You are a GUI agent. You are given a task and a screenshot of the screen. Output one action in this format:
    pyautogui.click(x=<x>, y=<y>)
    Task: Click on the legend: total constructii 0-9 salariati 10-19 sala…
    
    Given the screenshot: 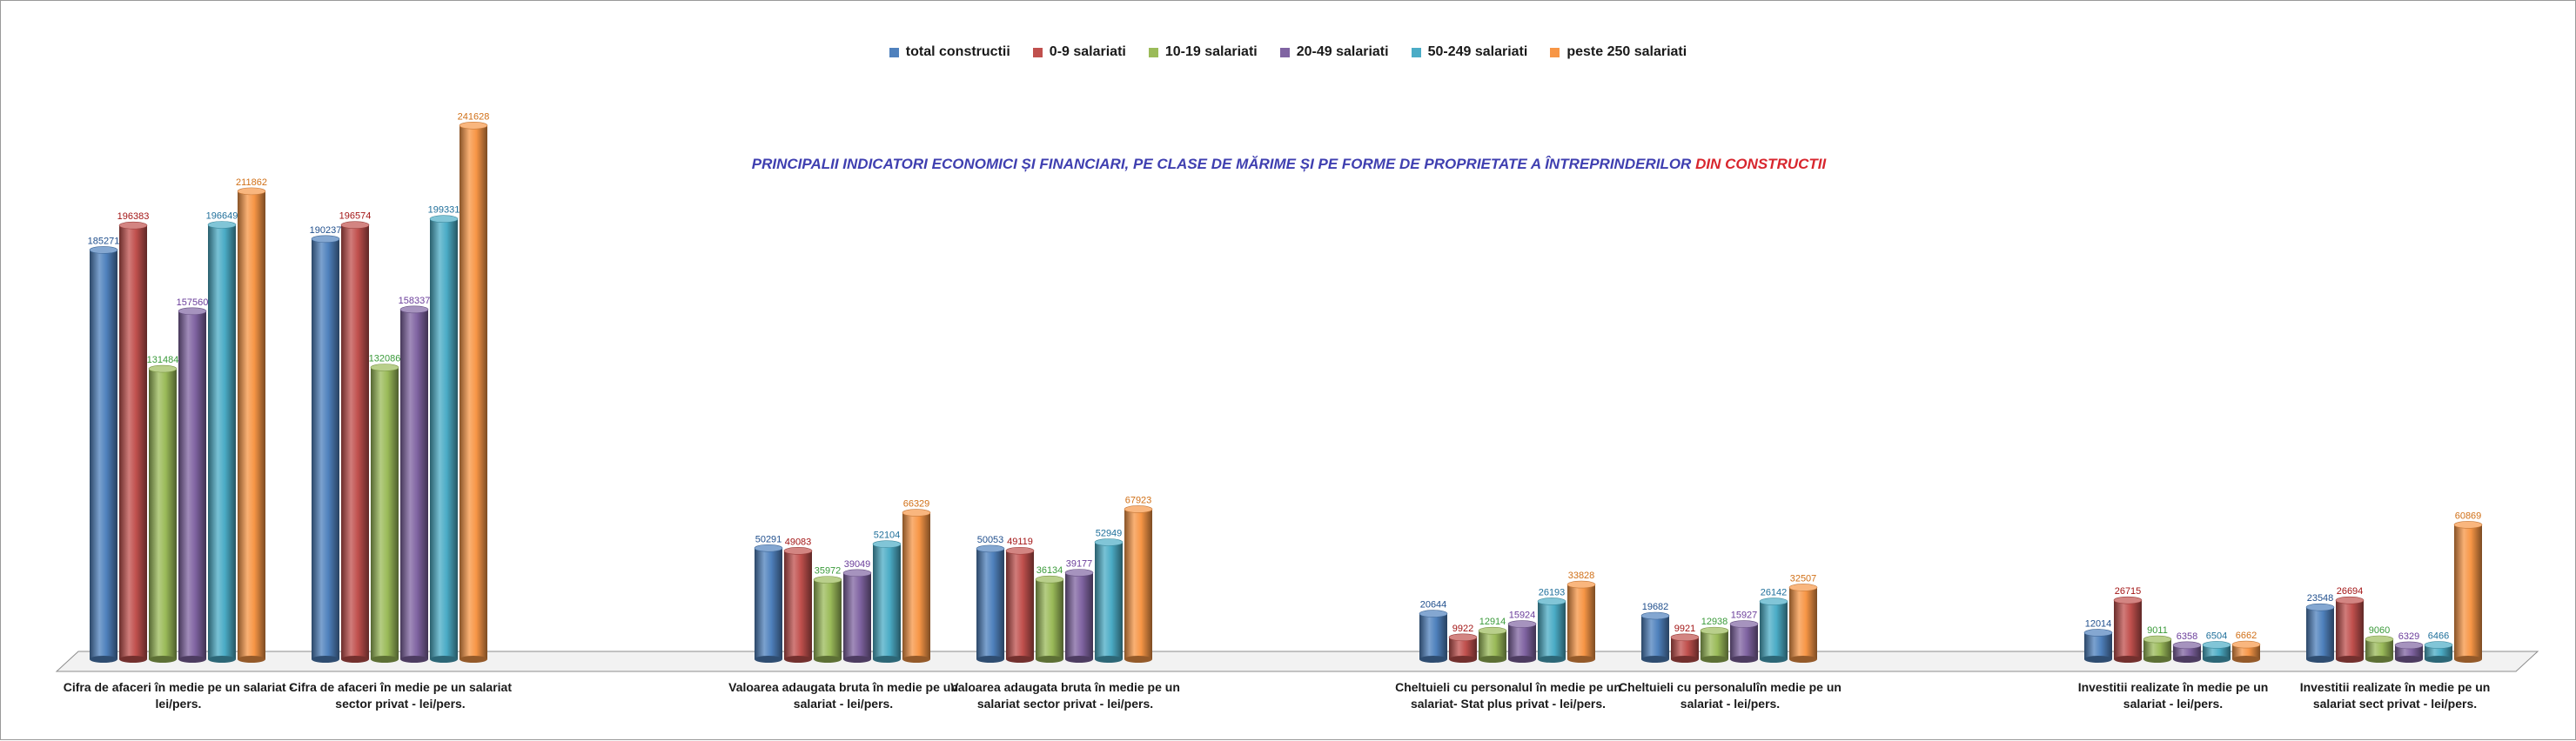 What is the action you would take?
    pyautogui.click(x=1288, y=52)
    